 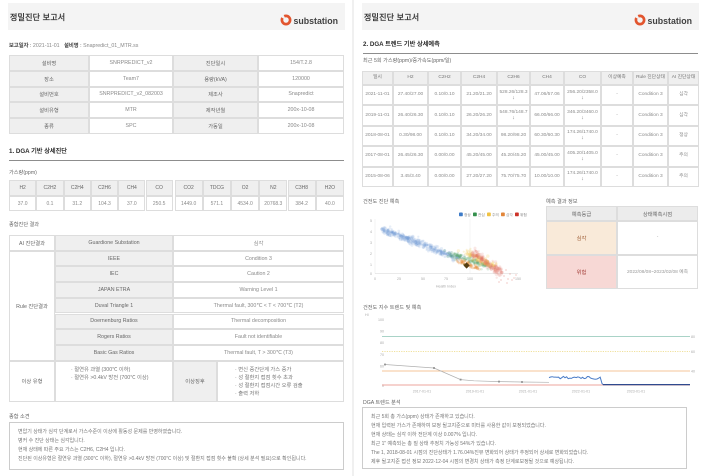 I want to click on svg-text: 3, so click(x=371, y=243).